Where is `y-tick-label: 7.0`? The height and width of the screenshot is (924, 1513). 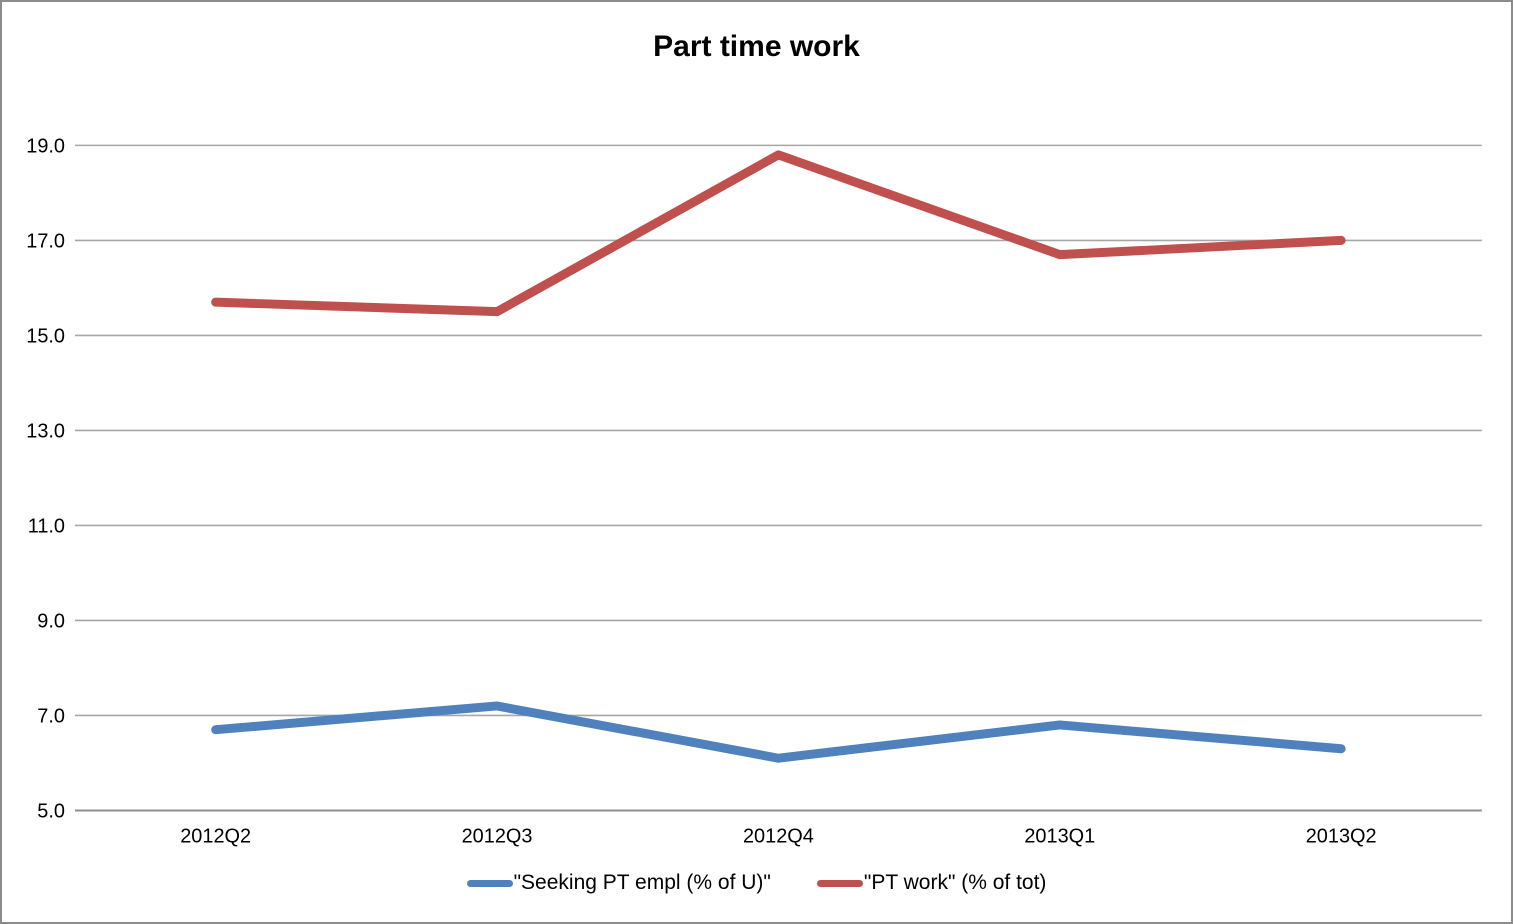 y-tick-label: 7.0 is located at coordinates (51, 716).